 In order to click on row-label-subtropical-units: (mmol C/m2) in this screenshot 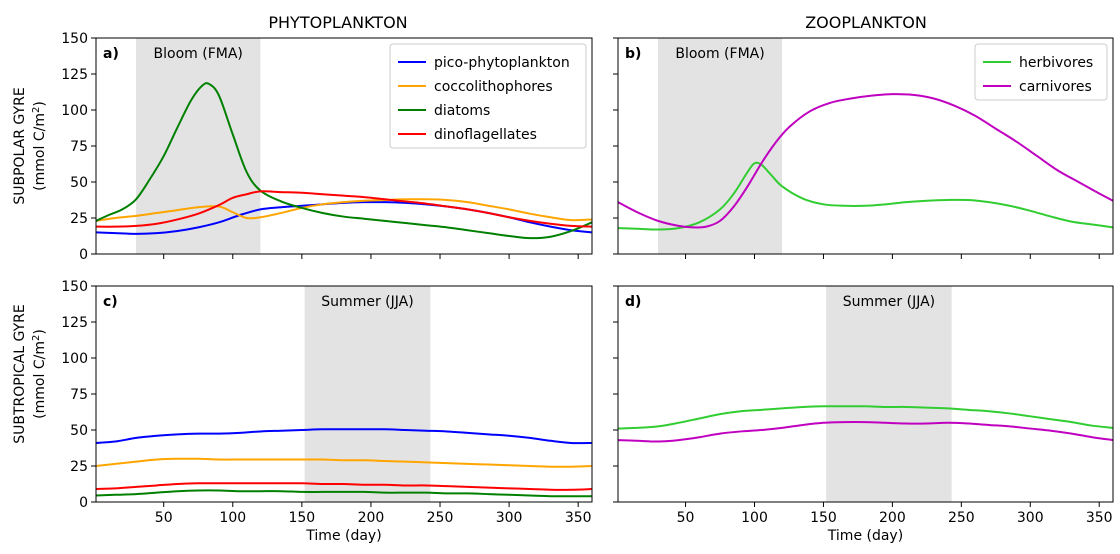, I will do `click(40, 374)`.